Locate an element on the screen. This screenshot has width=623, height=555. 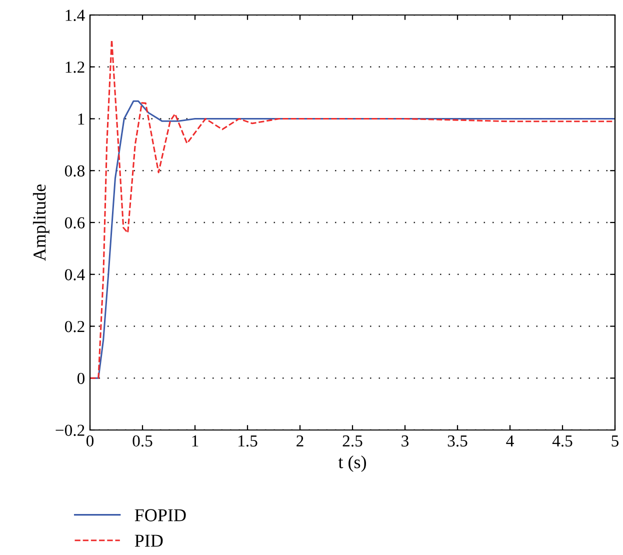
x-tick-label: 2.5 is located at coordinates (352, 441).